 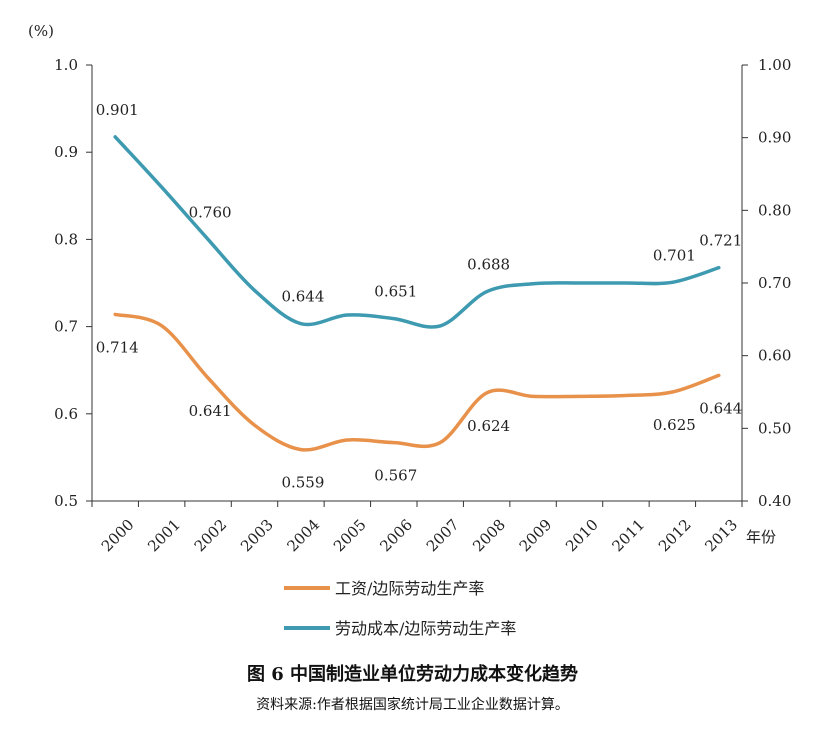 What do you see at coordinates (629, 536) in the screenshot?
I see `x-tick-label: 2011` at bounding box center [629, 536].